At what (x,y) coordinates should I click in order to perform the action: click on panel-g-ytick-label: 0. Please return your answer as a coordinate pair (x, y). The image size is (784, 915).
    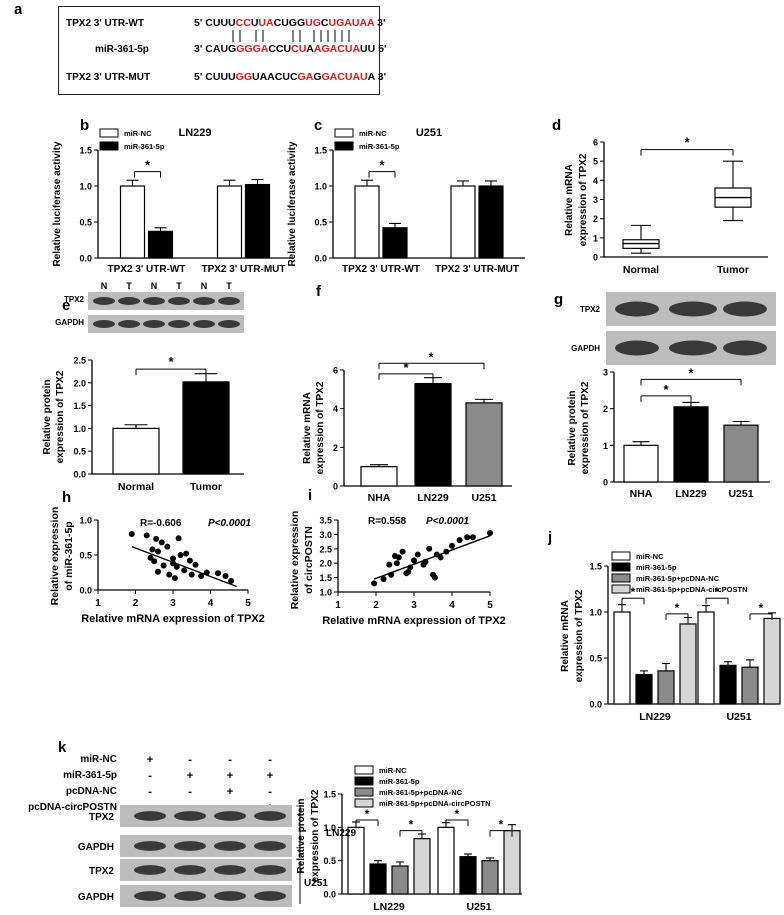
    Looking at the image, I should click on (605, 483).